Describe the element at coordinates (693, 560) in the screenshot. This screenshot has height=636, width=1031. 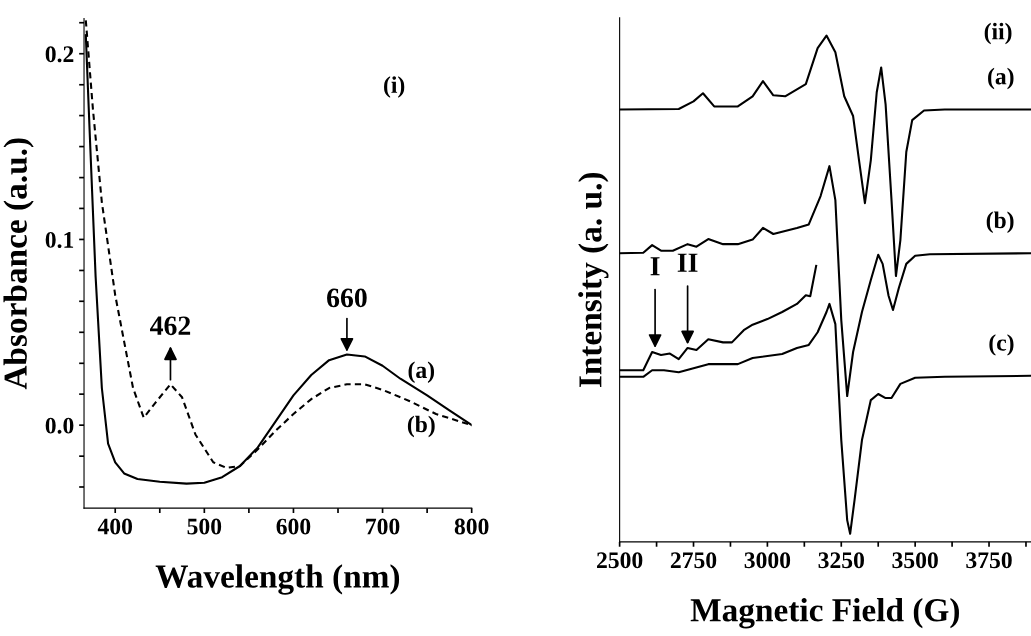
I see `x-tick-label: 2750` at that location.